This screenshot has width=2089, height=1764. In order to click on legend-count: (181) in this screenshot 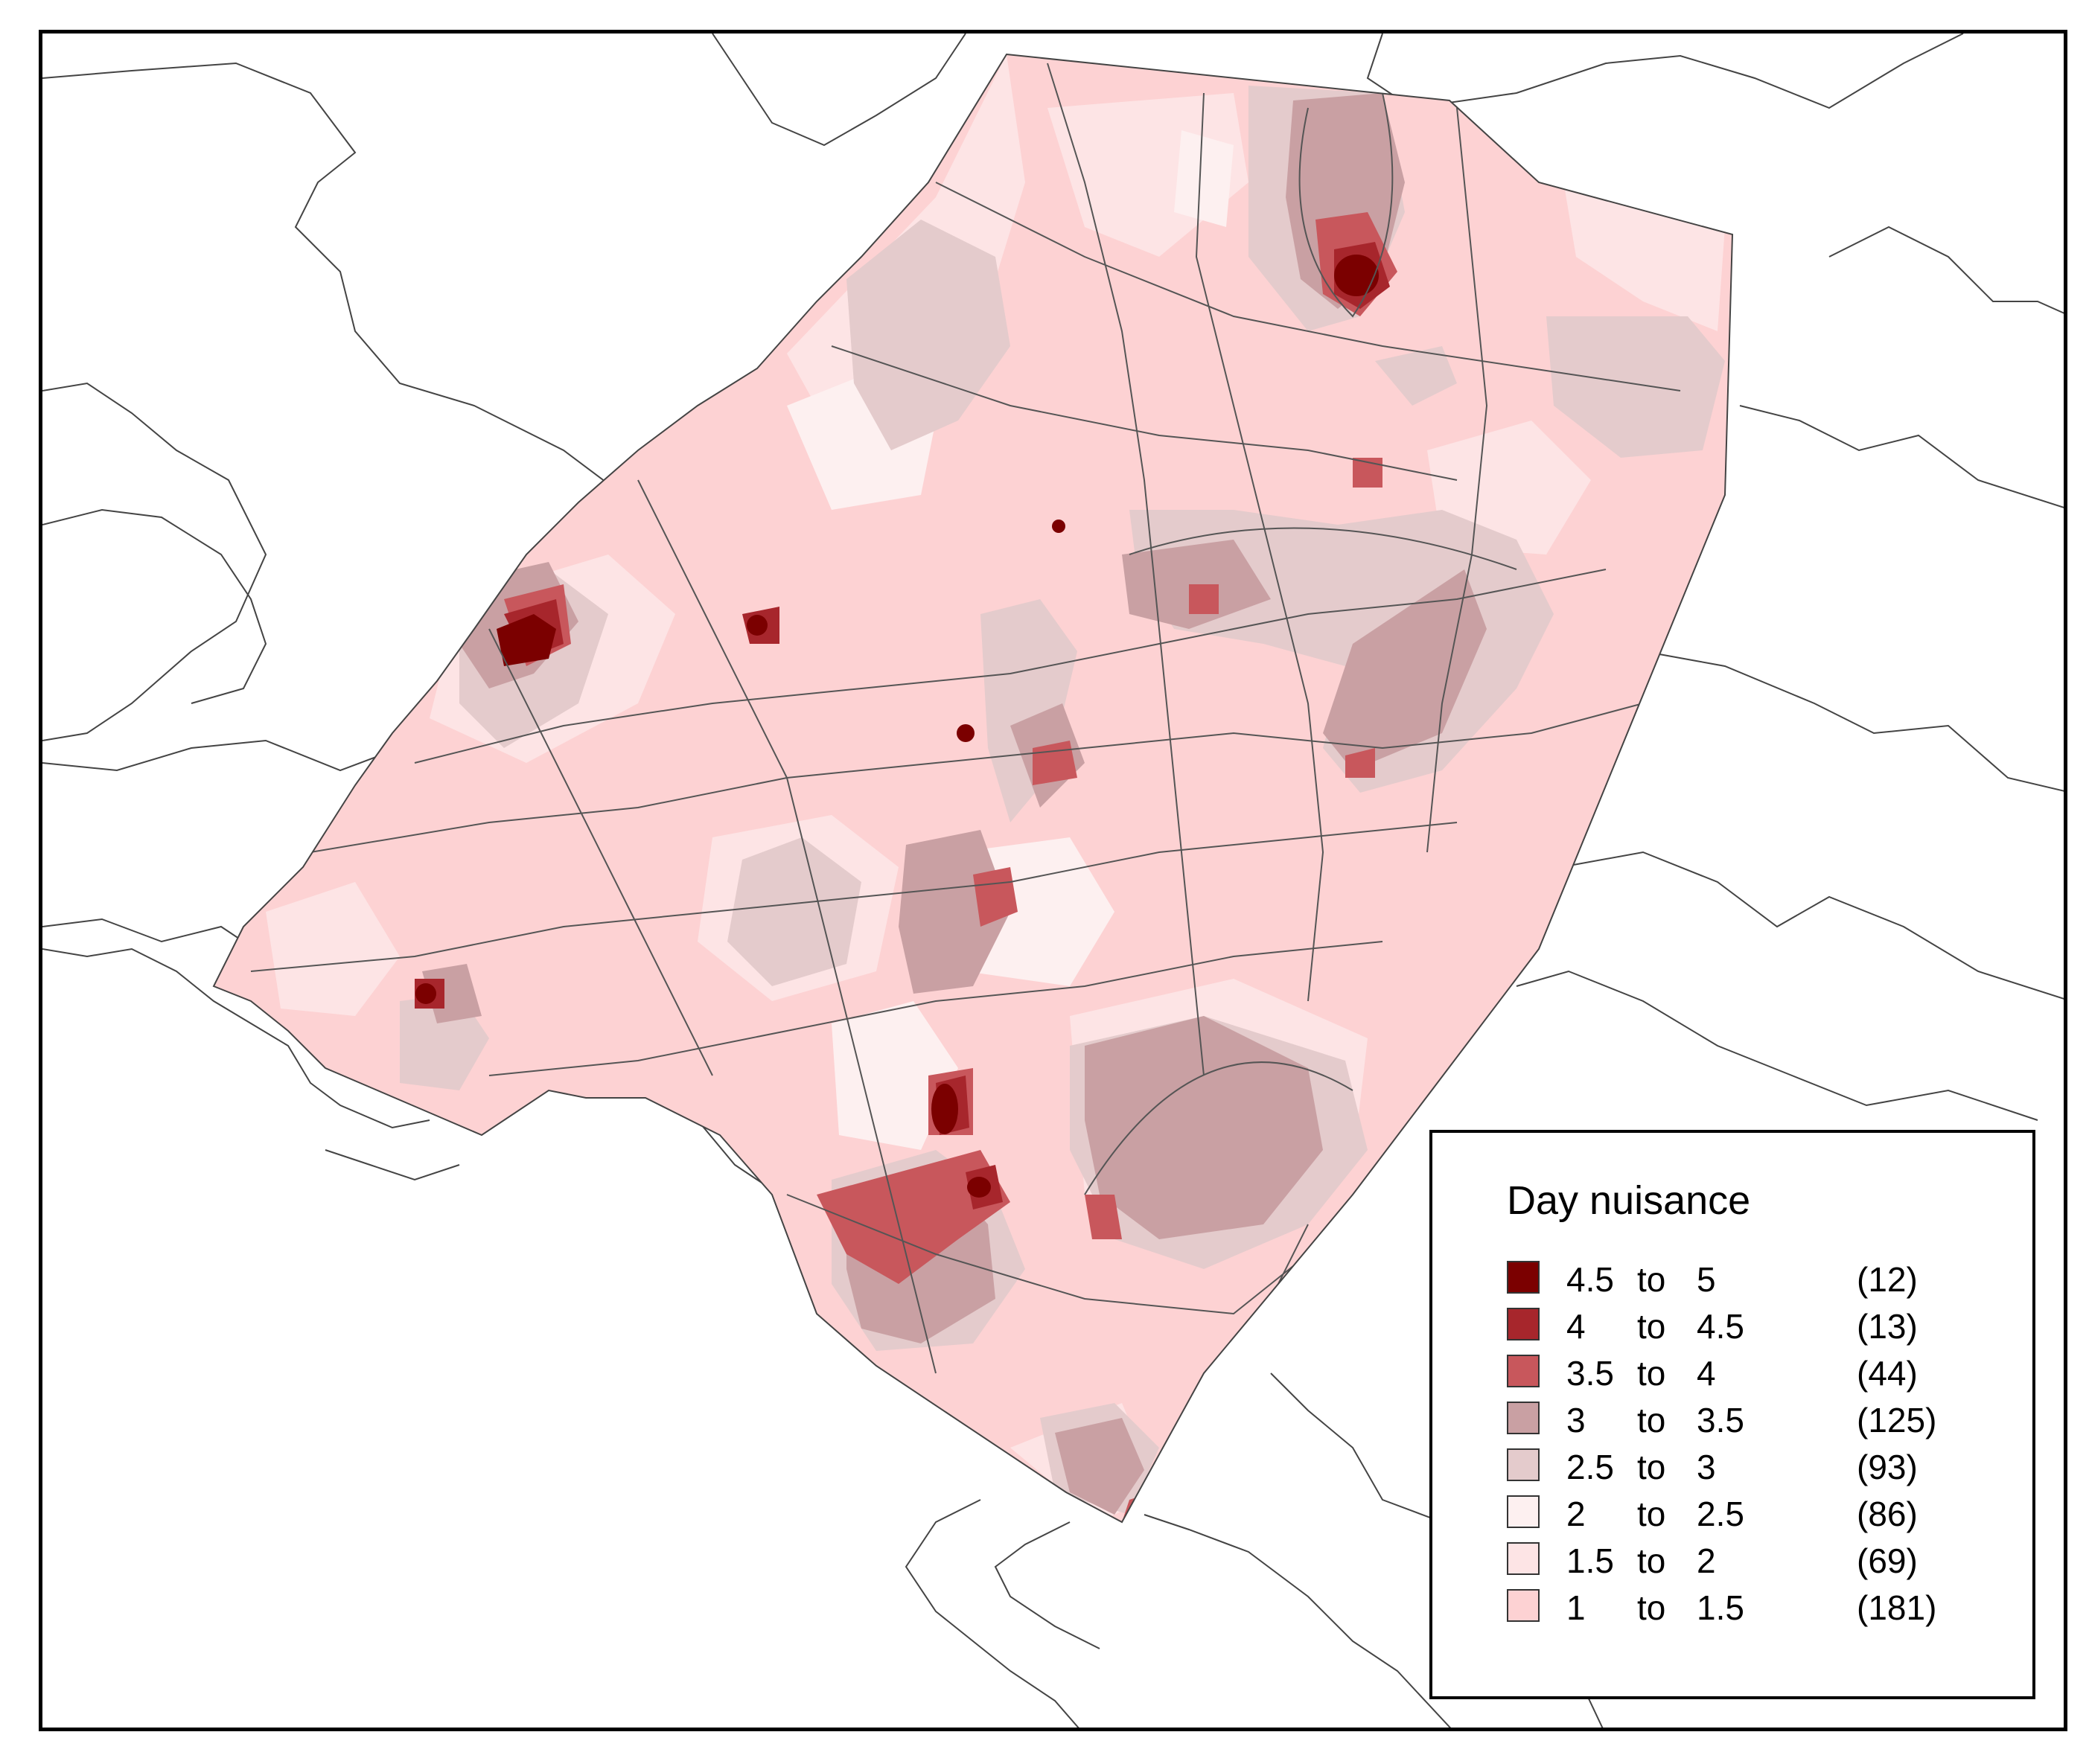, I will do `click(1897, 1607)`.